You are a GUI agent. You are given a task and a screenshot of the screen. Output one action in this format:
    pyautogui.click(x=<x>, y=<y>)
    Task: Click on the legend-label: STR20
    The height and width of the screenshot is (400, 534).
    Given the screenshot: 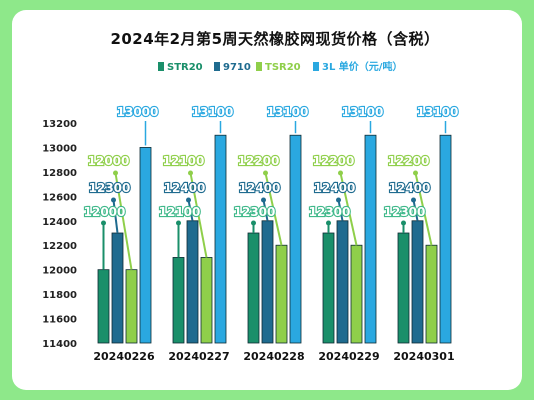 What is the action you would take?
    pyautogui.click(x=185, y=67)
    